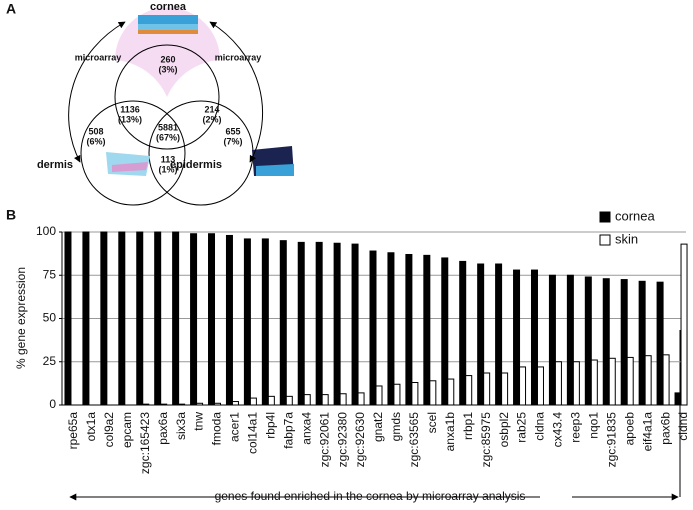 The width and height of the screenshot is (693, 510). What do you see at coordinates (163, 428) in the screenshot?
I see `x-tick-label: pax6a` at bounding box center [163, 428].